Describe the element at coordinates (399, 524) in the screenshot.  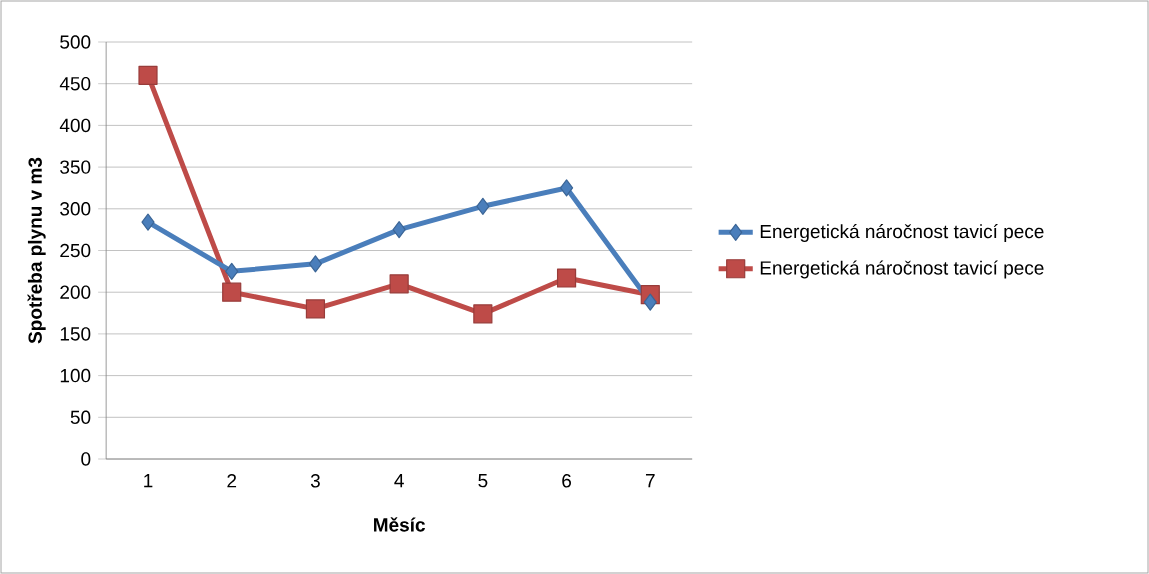
I see `x-axis-title: Měsíc` at that location.